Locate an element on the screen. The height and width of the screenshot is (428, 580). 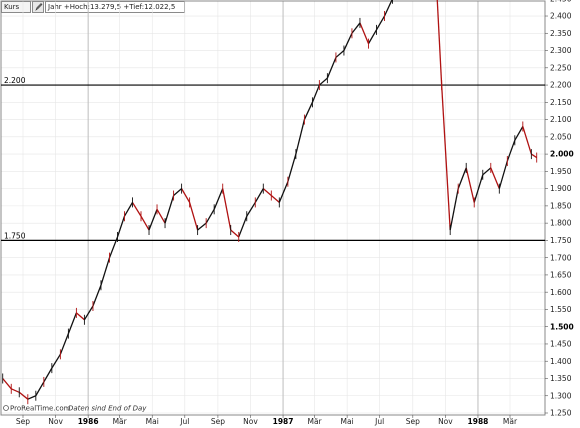
y-tick-label: 1.750 is located at coordinates (561, 240).